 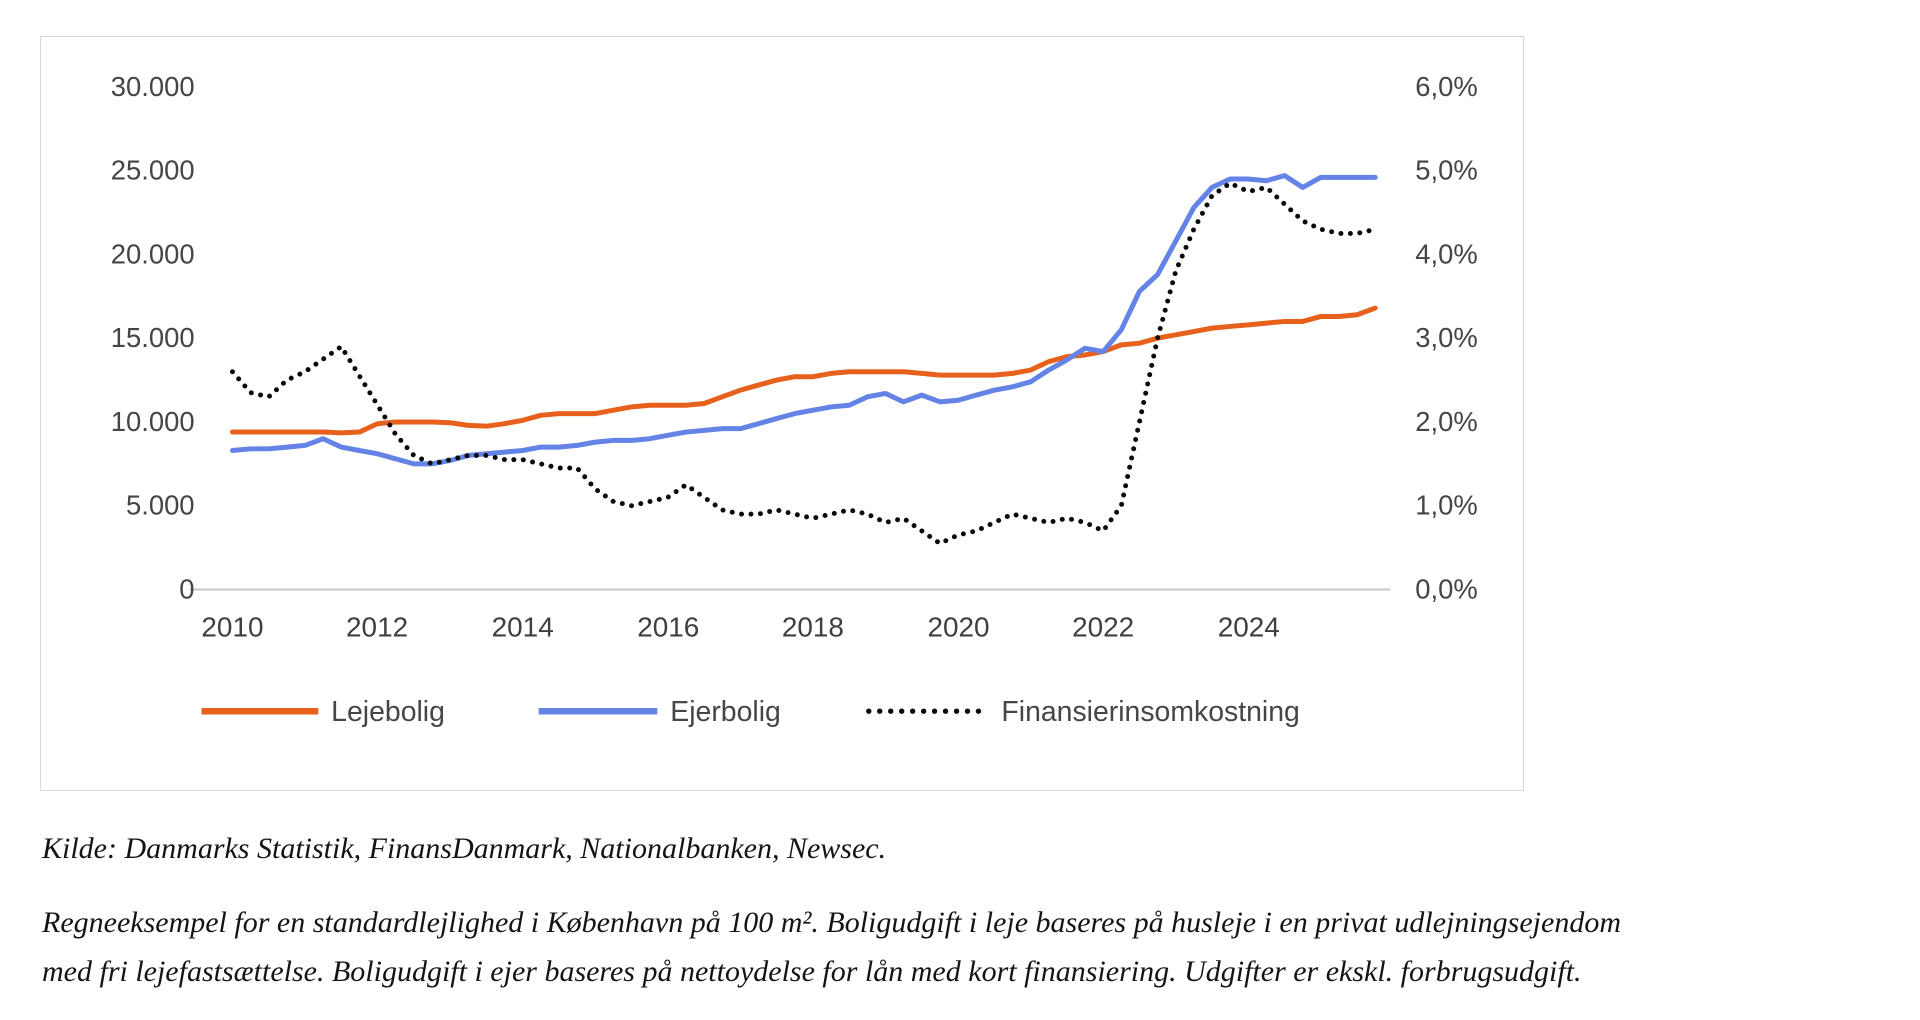 What do you see at coordinates (388, 712) in the screenshot?
I see `lejebolig-legend-label: Lejebolig` at bounding box center [388, 712].